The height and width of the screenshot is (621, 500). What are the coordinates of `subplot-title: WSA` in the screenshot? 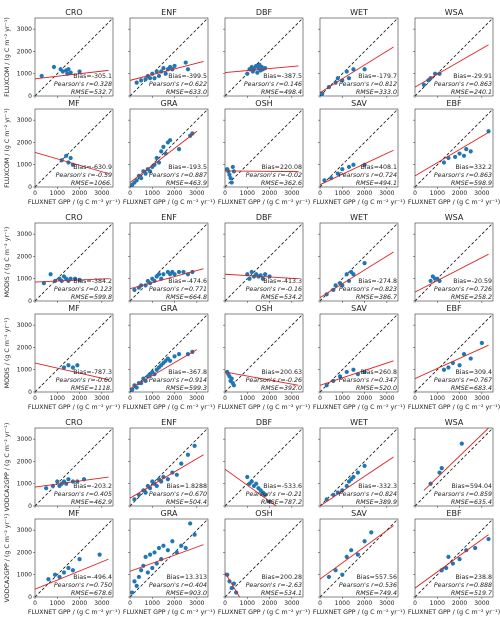 It's located at (454, 422).